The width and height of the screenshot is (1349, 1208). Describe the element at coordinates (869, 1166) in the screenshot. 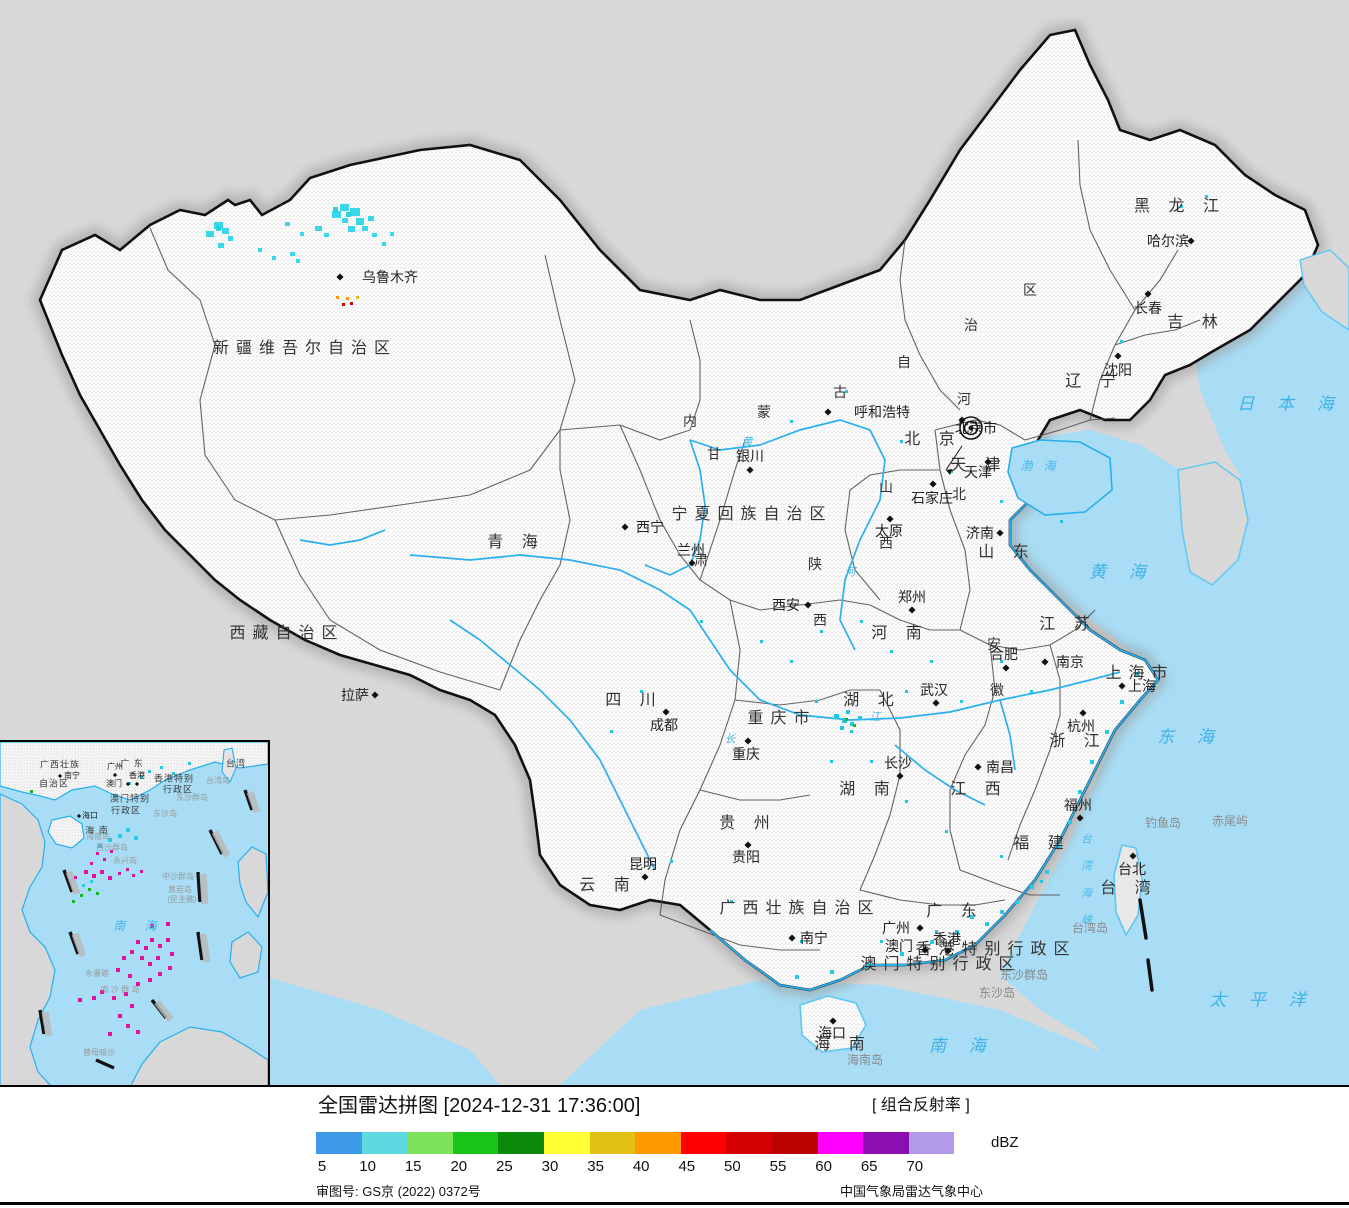

I see `colorbar-tick: 65` at that location.